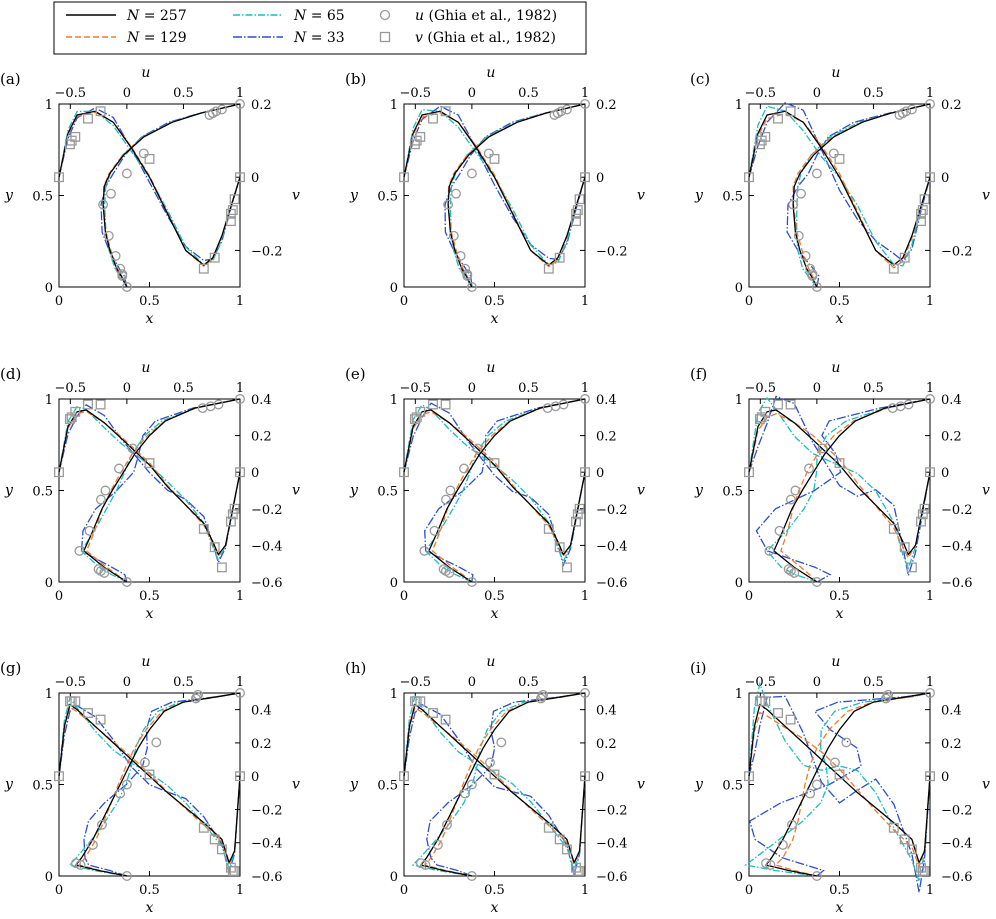  What do you see at coordinates (150, 196) in the screenshot?
I see `panel-a: (a) 0 0.5 1 x 0 0.5 1 y −0.5 0 0.5 1 u 0.2 0 −0.2 v` at bounding box center [150, 196].